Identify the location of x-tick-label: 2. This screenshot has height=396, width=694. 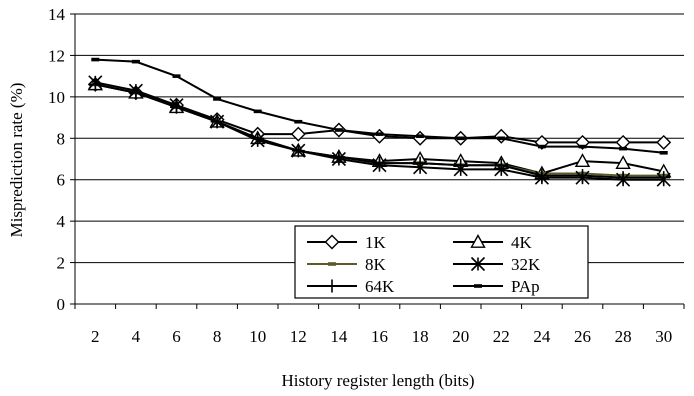
(95, 336).